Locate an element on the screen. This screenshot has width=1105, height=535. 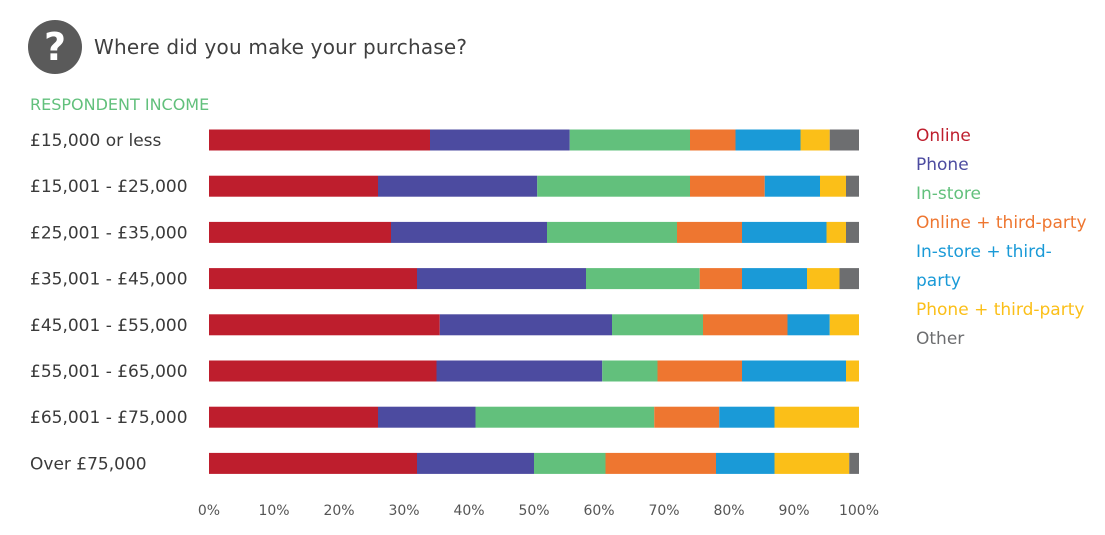
chart-header: ? Where did you make your purchase? is located at coordinates (247, 47).